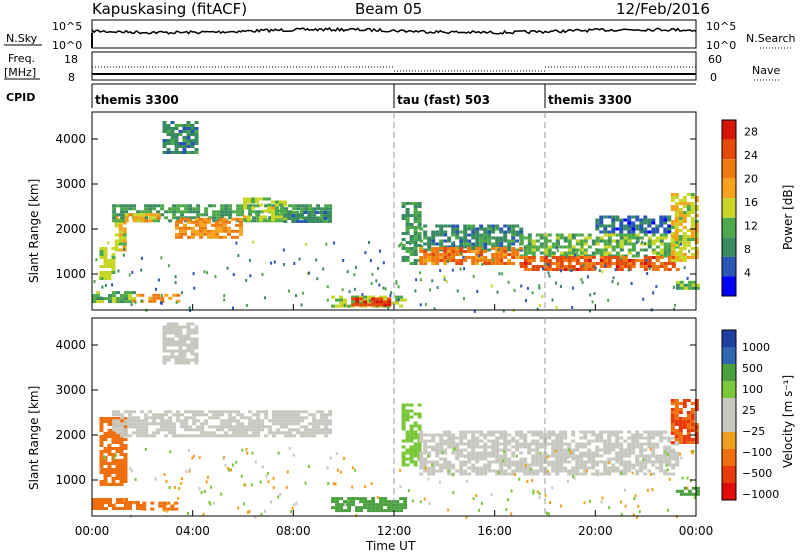 This screenshot has height=554, width=800. Describe the element at coordinates (67, 45) in the screenshot. I see `noise-left-tick-bottom: 10^0` at that location.